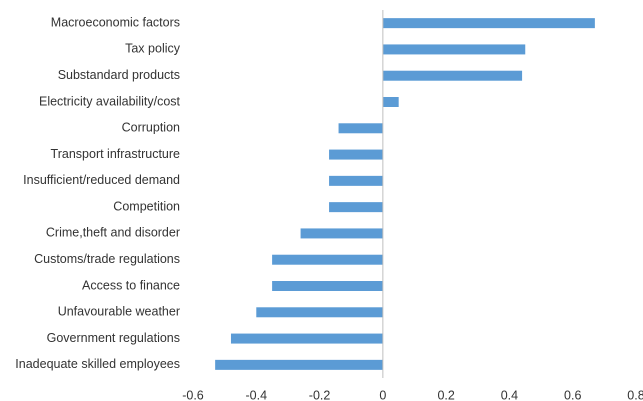 This screenshot has height=401, width=643. What do you see at coordinates (113, 233) in the screenshot?
I see `y-tick-label: Crime,theft and disorder` at bounding box center [113, 233].